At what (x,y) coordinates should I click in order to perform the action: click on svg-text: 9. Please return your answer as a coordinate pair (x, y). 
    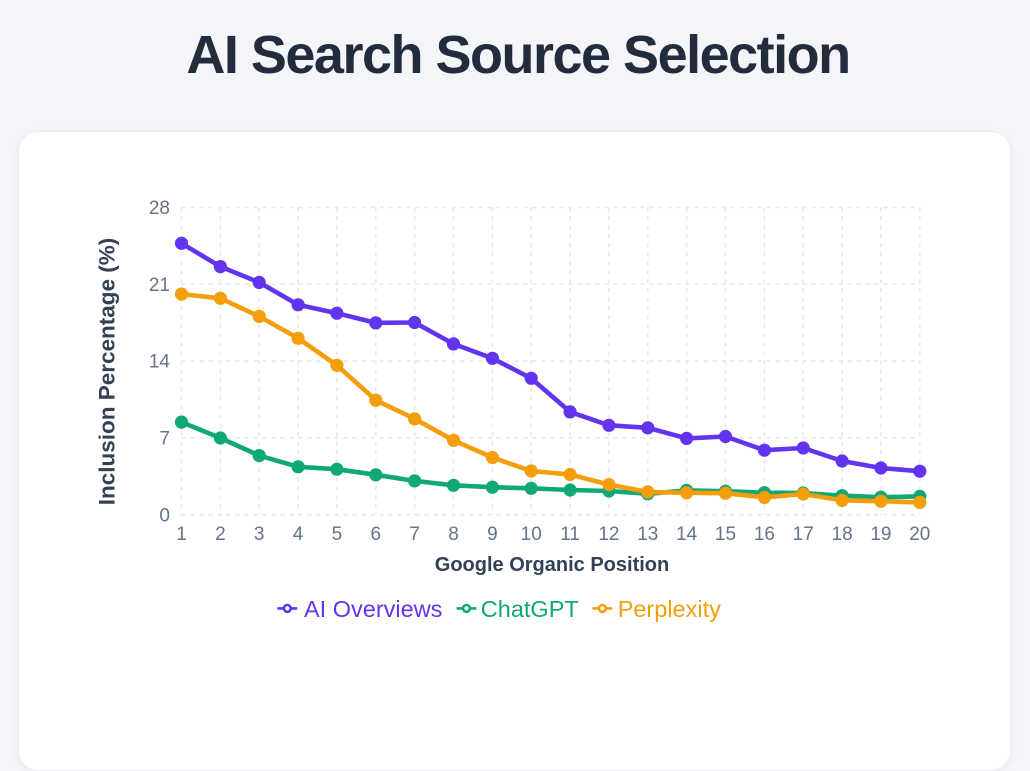
    Looking at the image, I should click on (492, 534).